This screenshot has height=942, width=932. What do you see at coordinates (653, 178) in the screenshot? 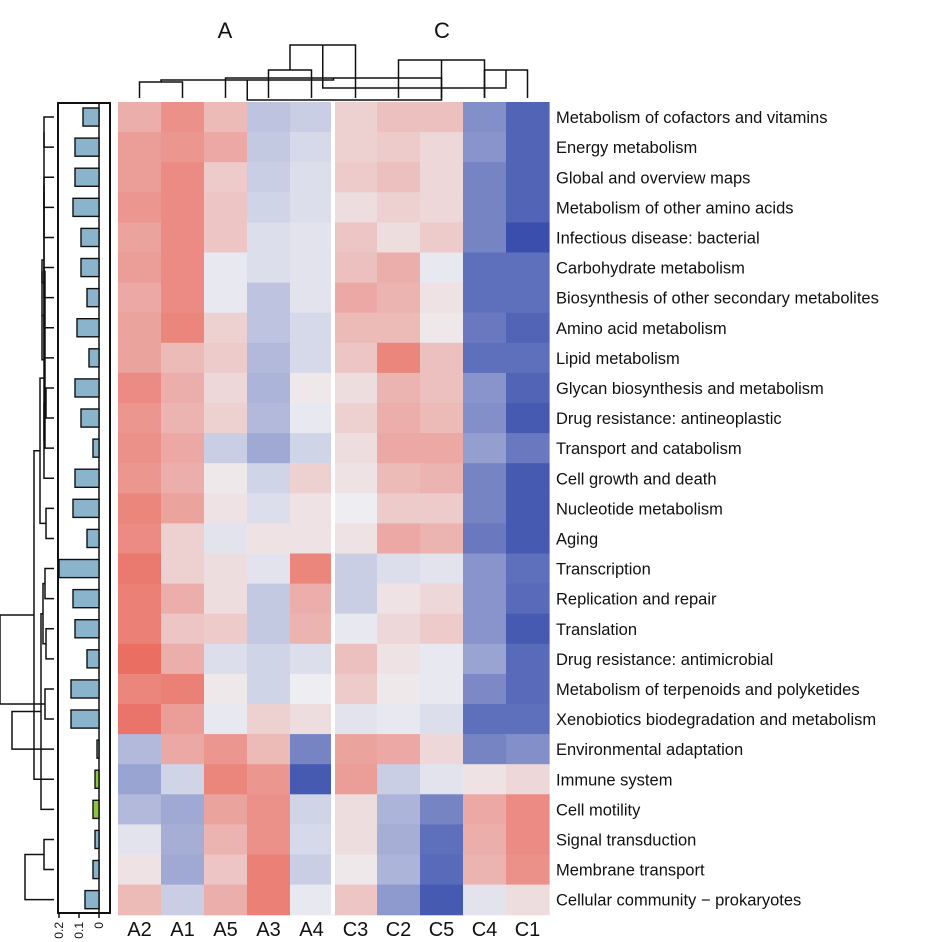
I see `row-label: Global and overview maps` at bounding box center [653, 178].